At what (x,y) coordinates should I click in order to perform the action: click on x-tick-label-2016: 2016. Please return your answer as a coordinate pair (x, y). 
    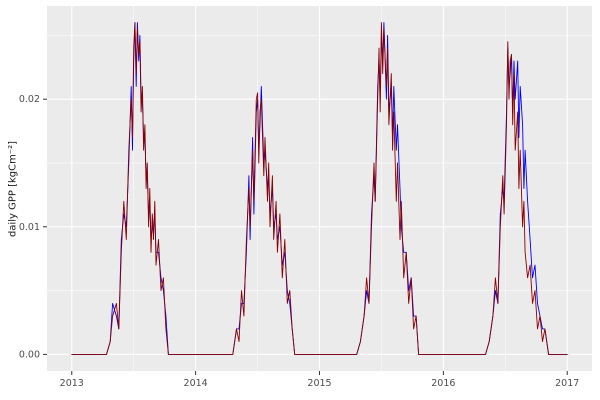
    Looking at the image, I should click on (443, 383).